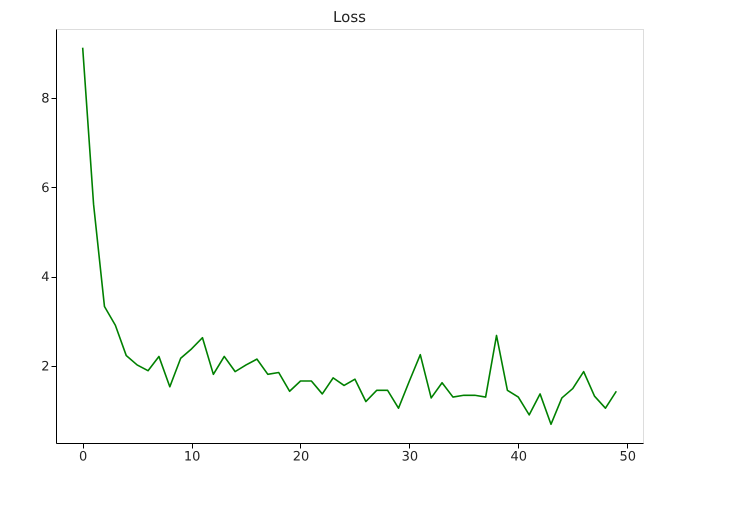  What do you see at coordinates (410, 457) in the screenshot?
I see `x-tick-label: 30` at bounding box center [410, 457].